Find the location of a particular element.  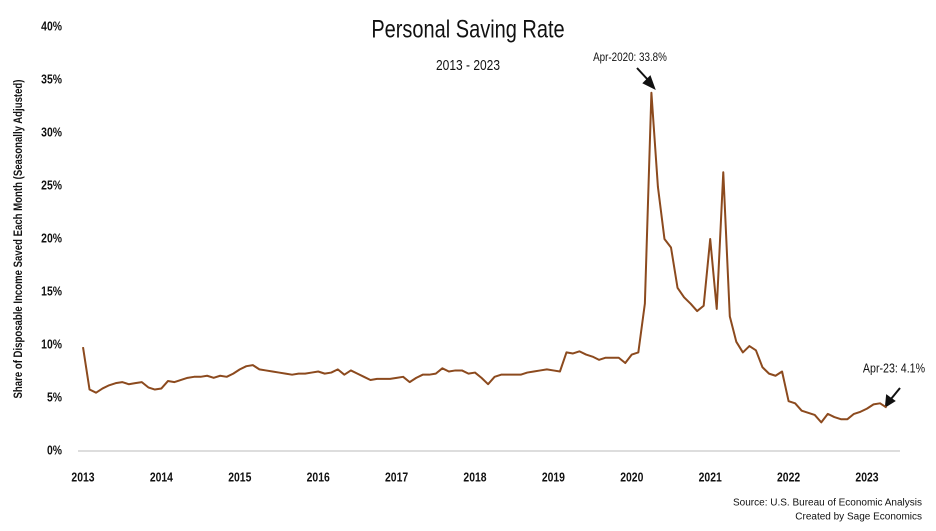

annotation: Apr-2020: 33.8% is located at coordinates (630, 57).